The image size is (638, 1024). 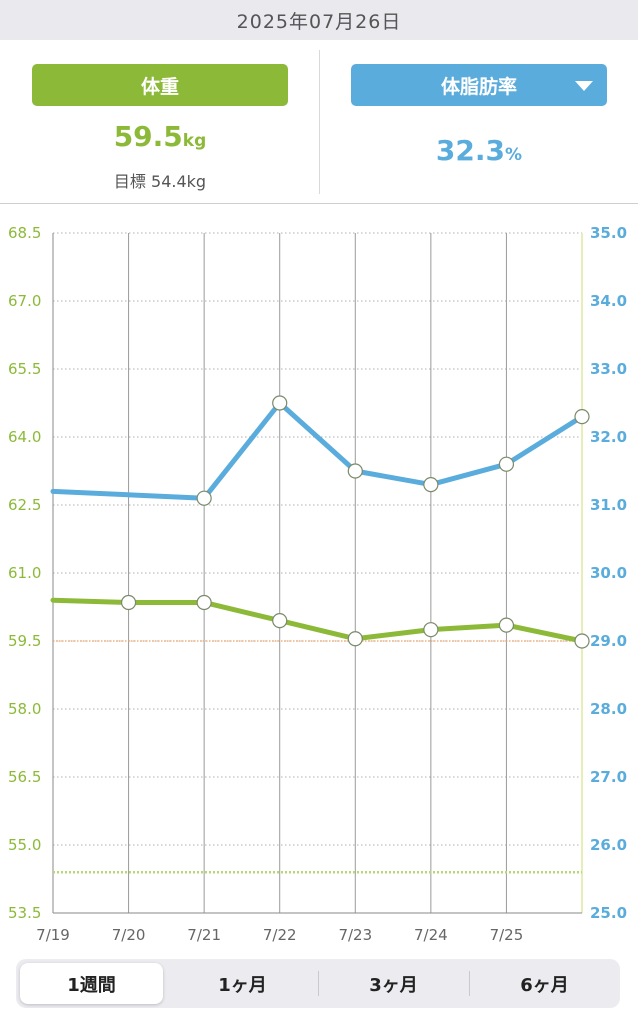 I want to click on body-fat-unit: %, so click(x=514, y=155).